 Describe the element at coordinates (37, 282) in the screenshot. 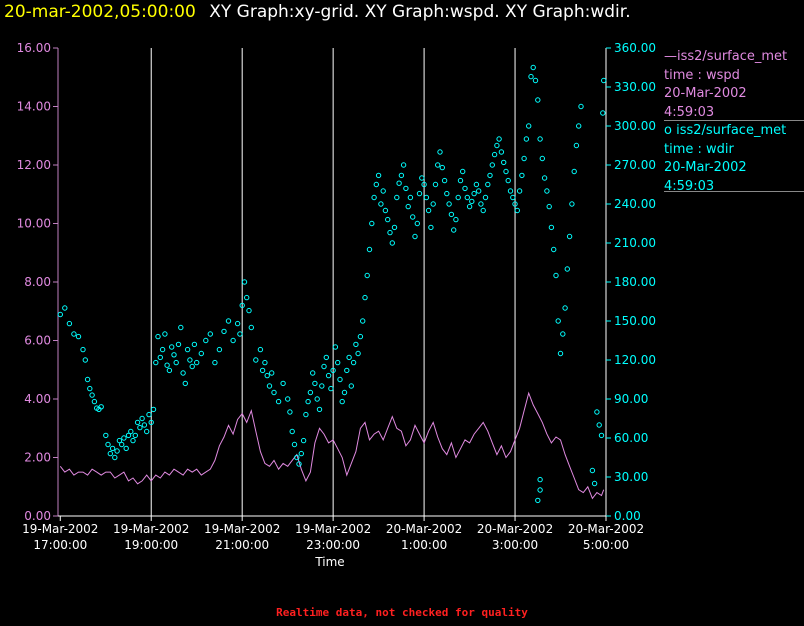

I see `left-y-tick-label: 8.00` at that location.